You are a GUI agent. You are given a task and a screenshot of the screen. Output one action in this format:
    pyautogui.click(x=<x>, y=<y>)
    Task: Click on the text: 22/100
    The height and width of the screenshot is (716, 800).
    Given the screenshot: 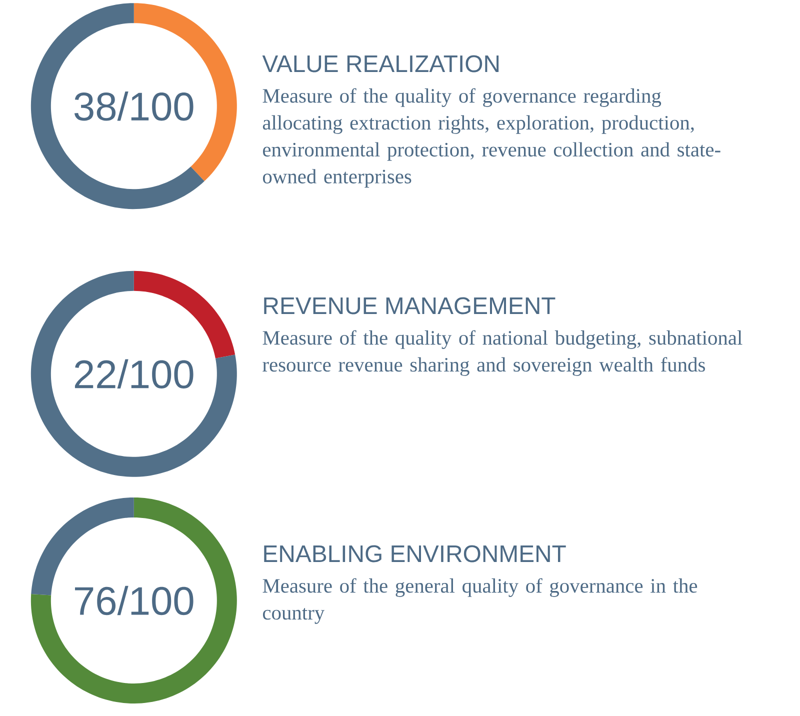 What is the action you would take?
    pyautogui.click(x=134, y=374)
    